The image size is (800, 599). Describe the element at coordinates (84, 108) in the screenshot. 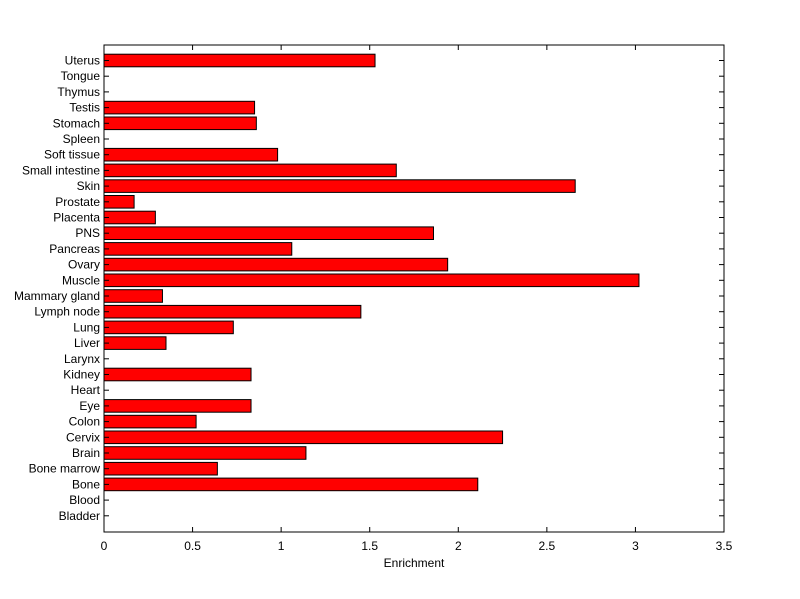

I see `y-tick-label-testis: Testis` at that location.